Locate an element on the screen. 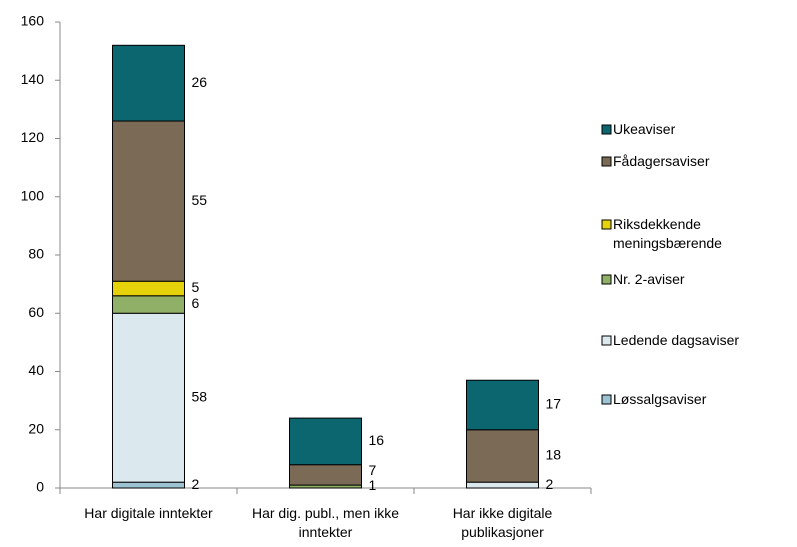 This screenshot has height=547, width=797. y-tick-label: 0 is located at coordinates (40, 487).